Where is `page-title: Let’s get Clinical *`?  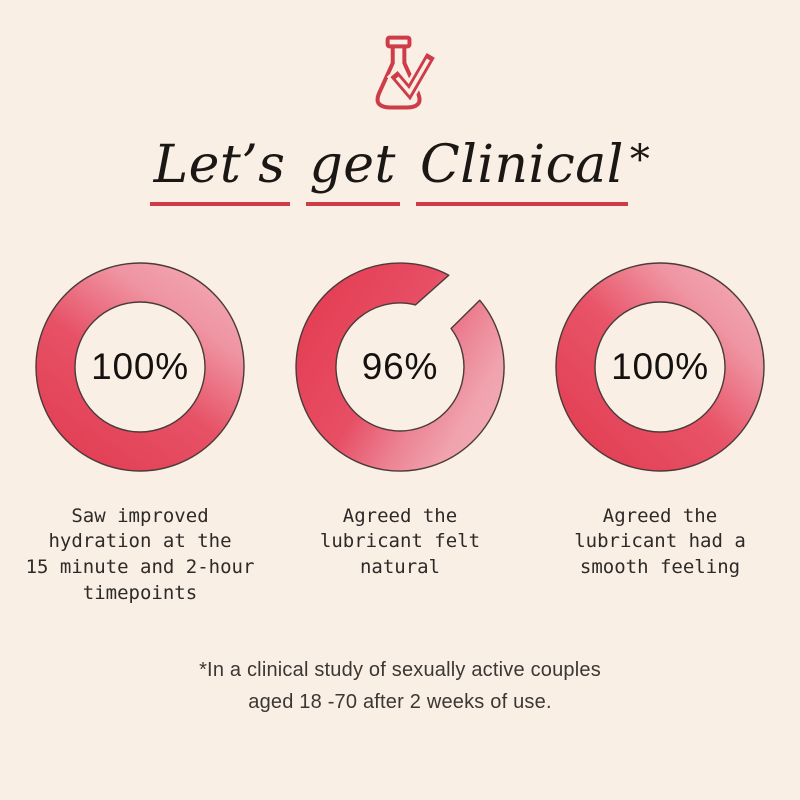 page-title: Let’s get Clinical * is located at coordinates (400, 172).